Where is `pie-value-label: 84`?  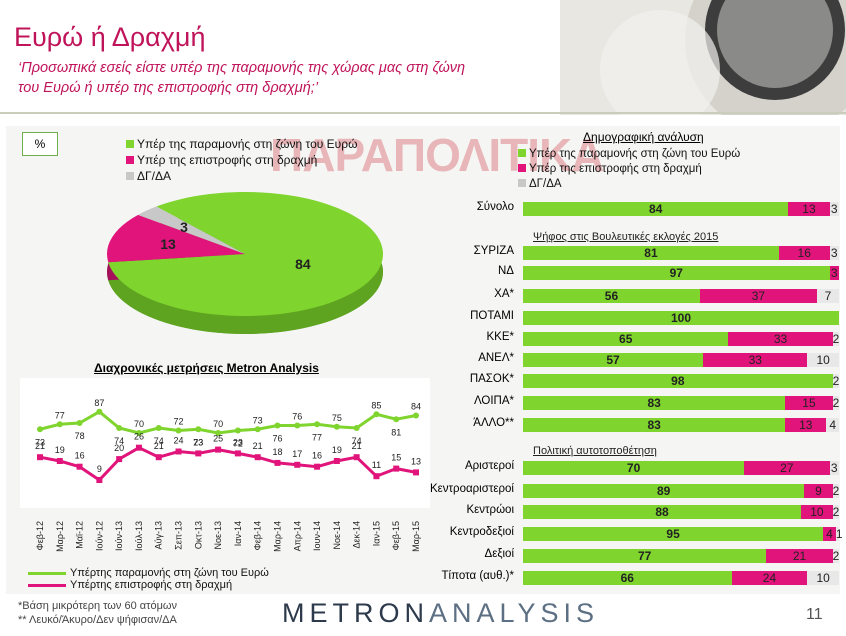
pie-value-label: 84 is located at coordinates (303, 264).